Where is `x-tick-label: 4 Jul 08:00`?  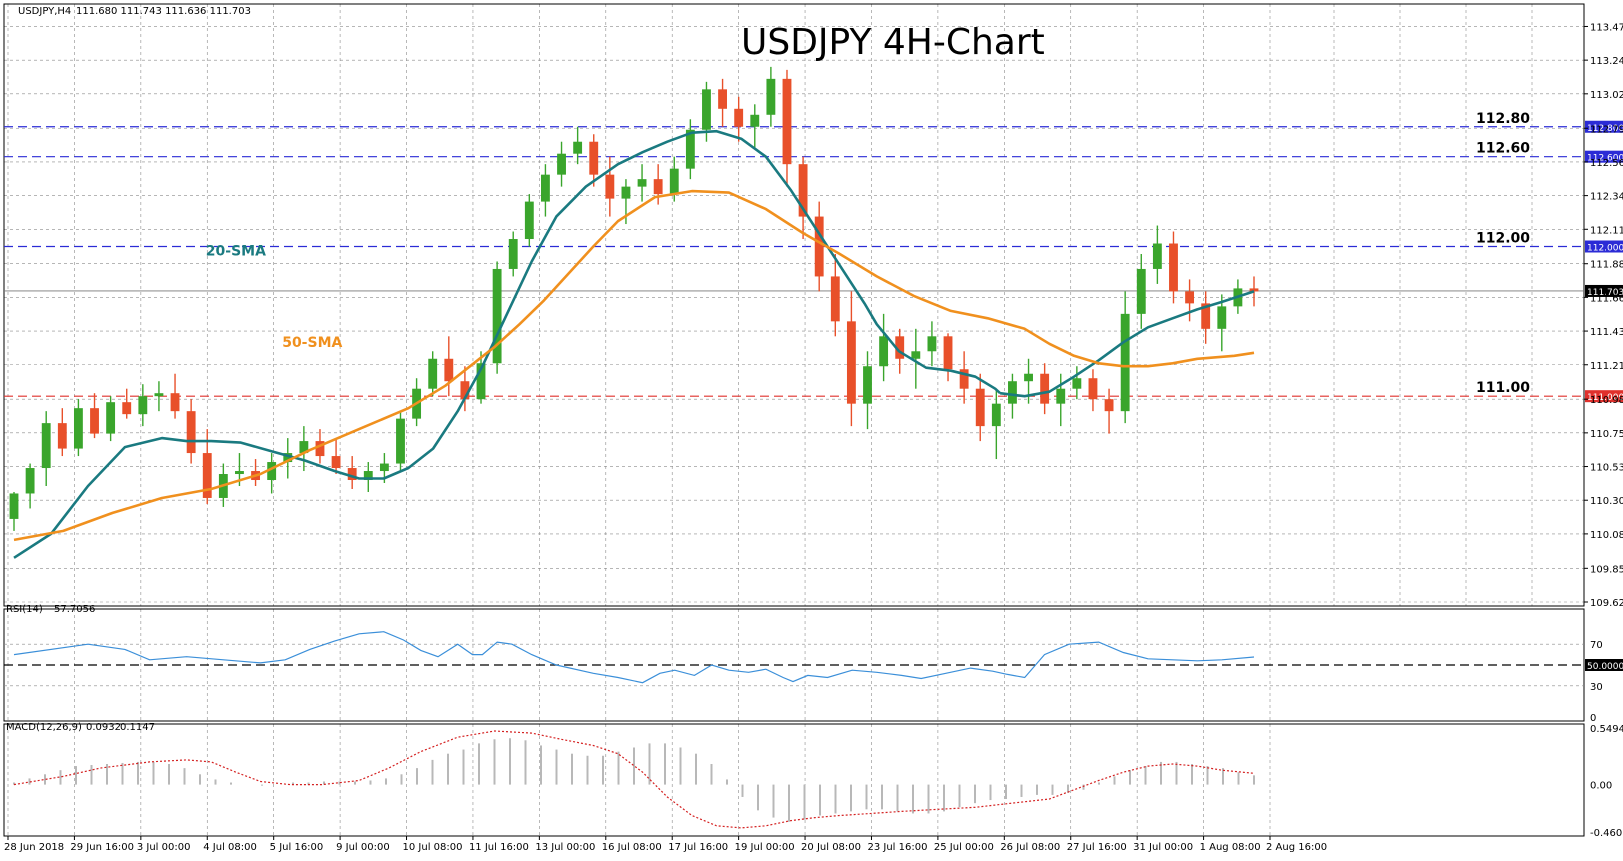
x-tick-label: 4 Jul 08:00 is located at coordinates (230, 847).